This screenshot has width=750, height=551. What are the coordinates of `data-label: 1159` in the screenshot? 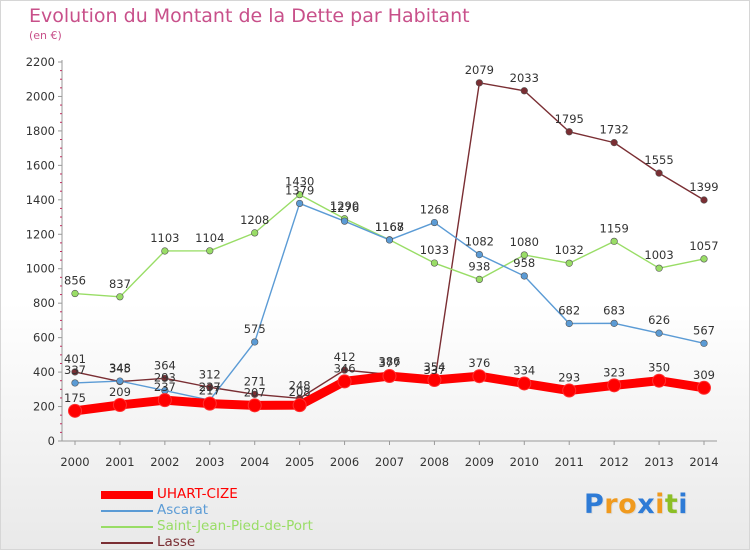 It's located at (614, 228).